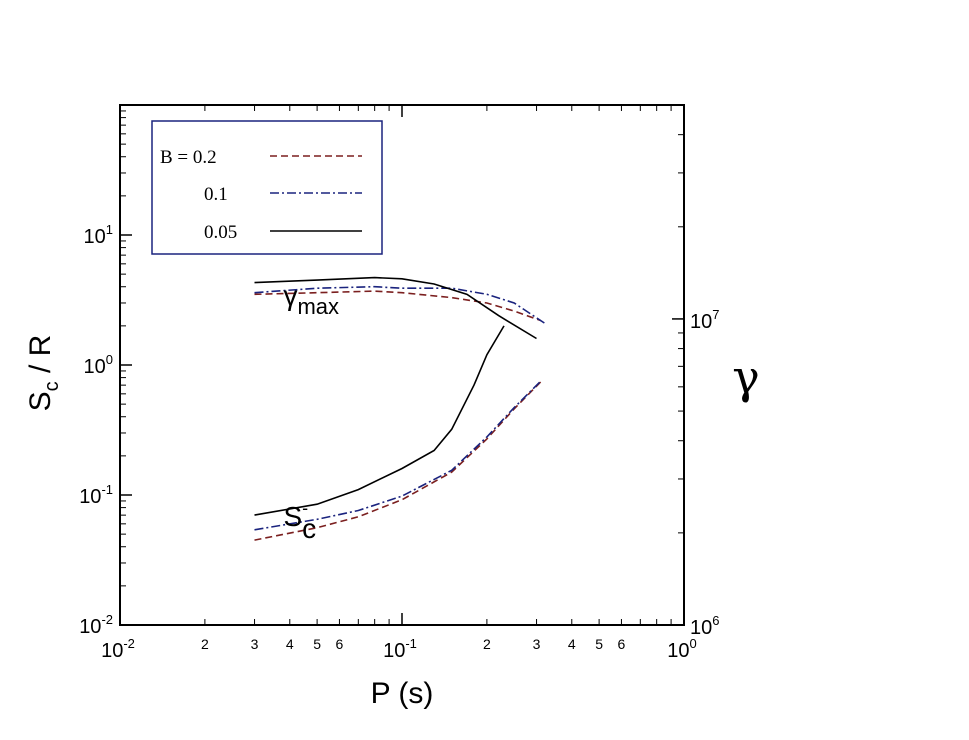  I want to click on x-tick-label: 10⁻¹, so click(400, 649).